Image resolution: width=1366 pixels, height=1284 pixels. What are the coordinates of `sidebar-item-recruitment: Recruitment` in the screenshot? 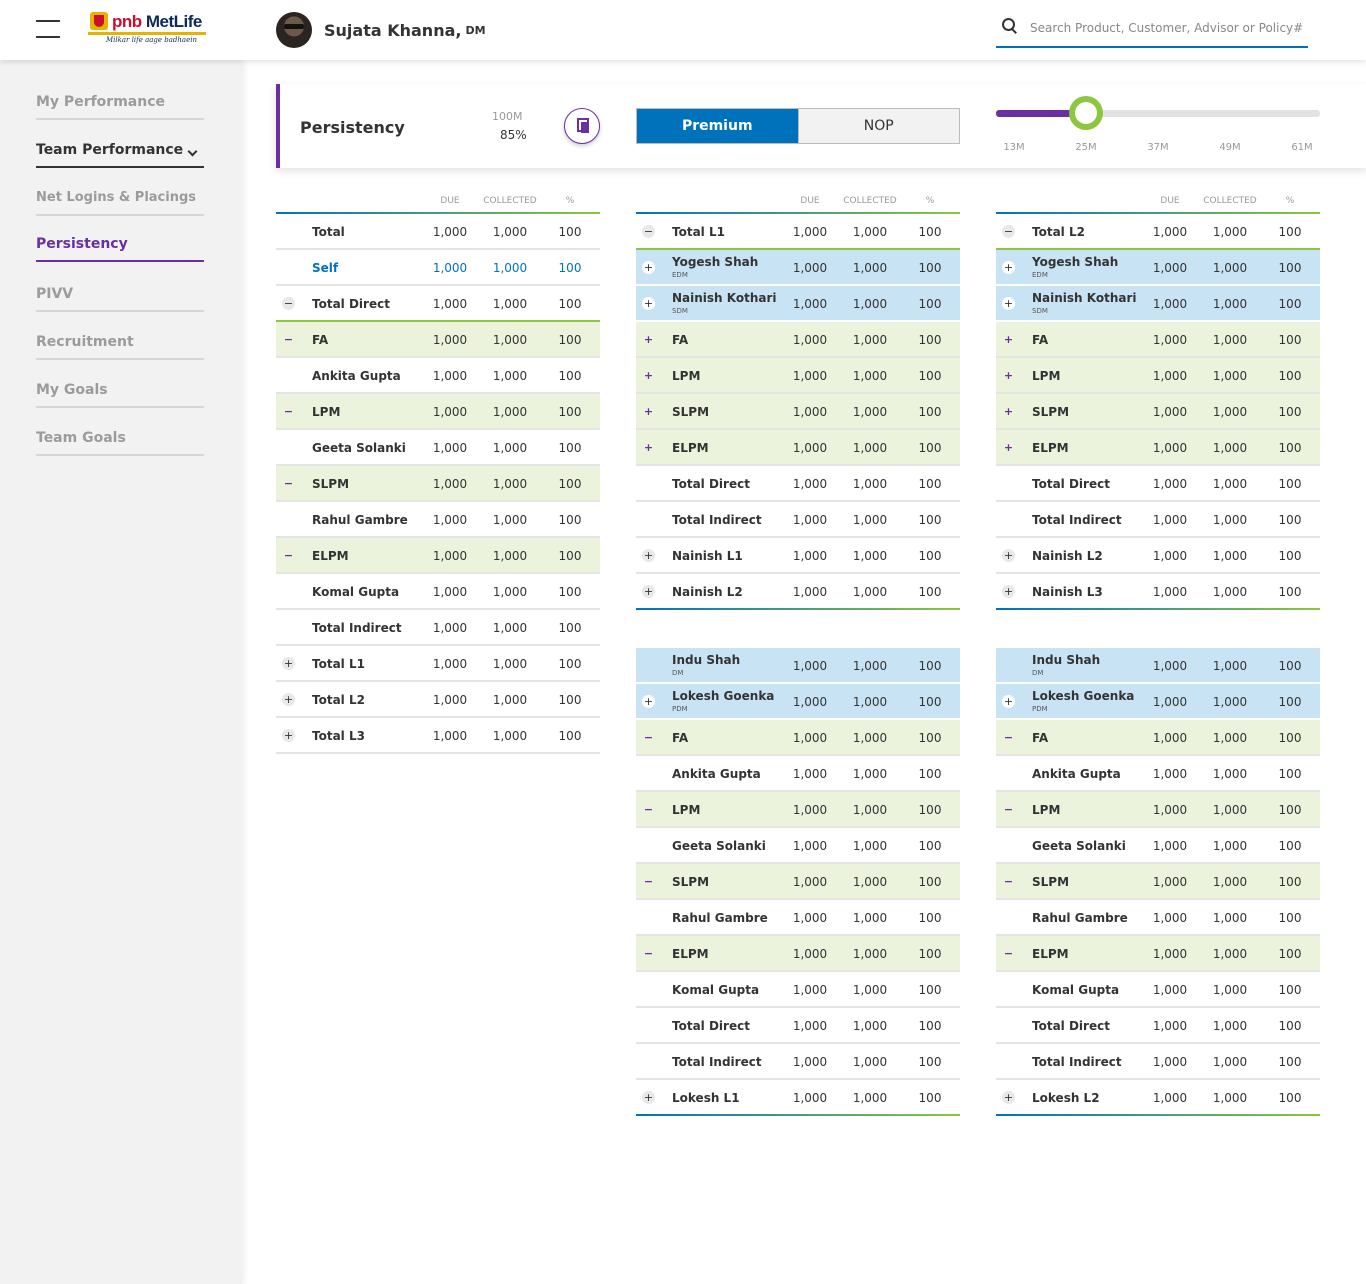 It's located at (120, 345).